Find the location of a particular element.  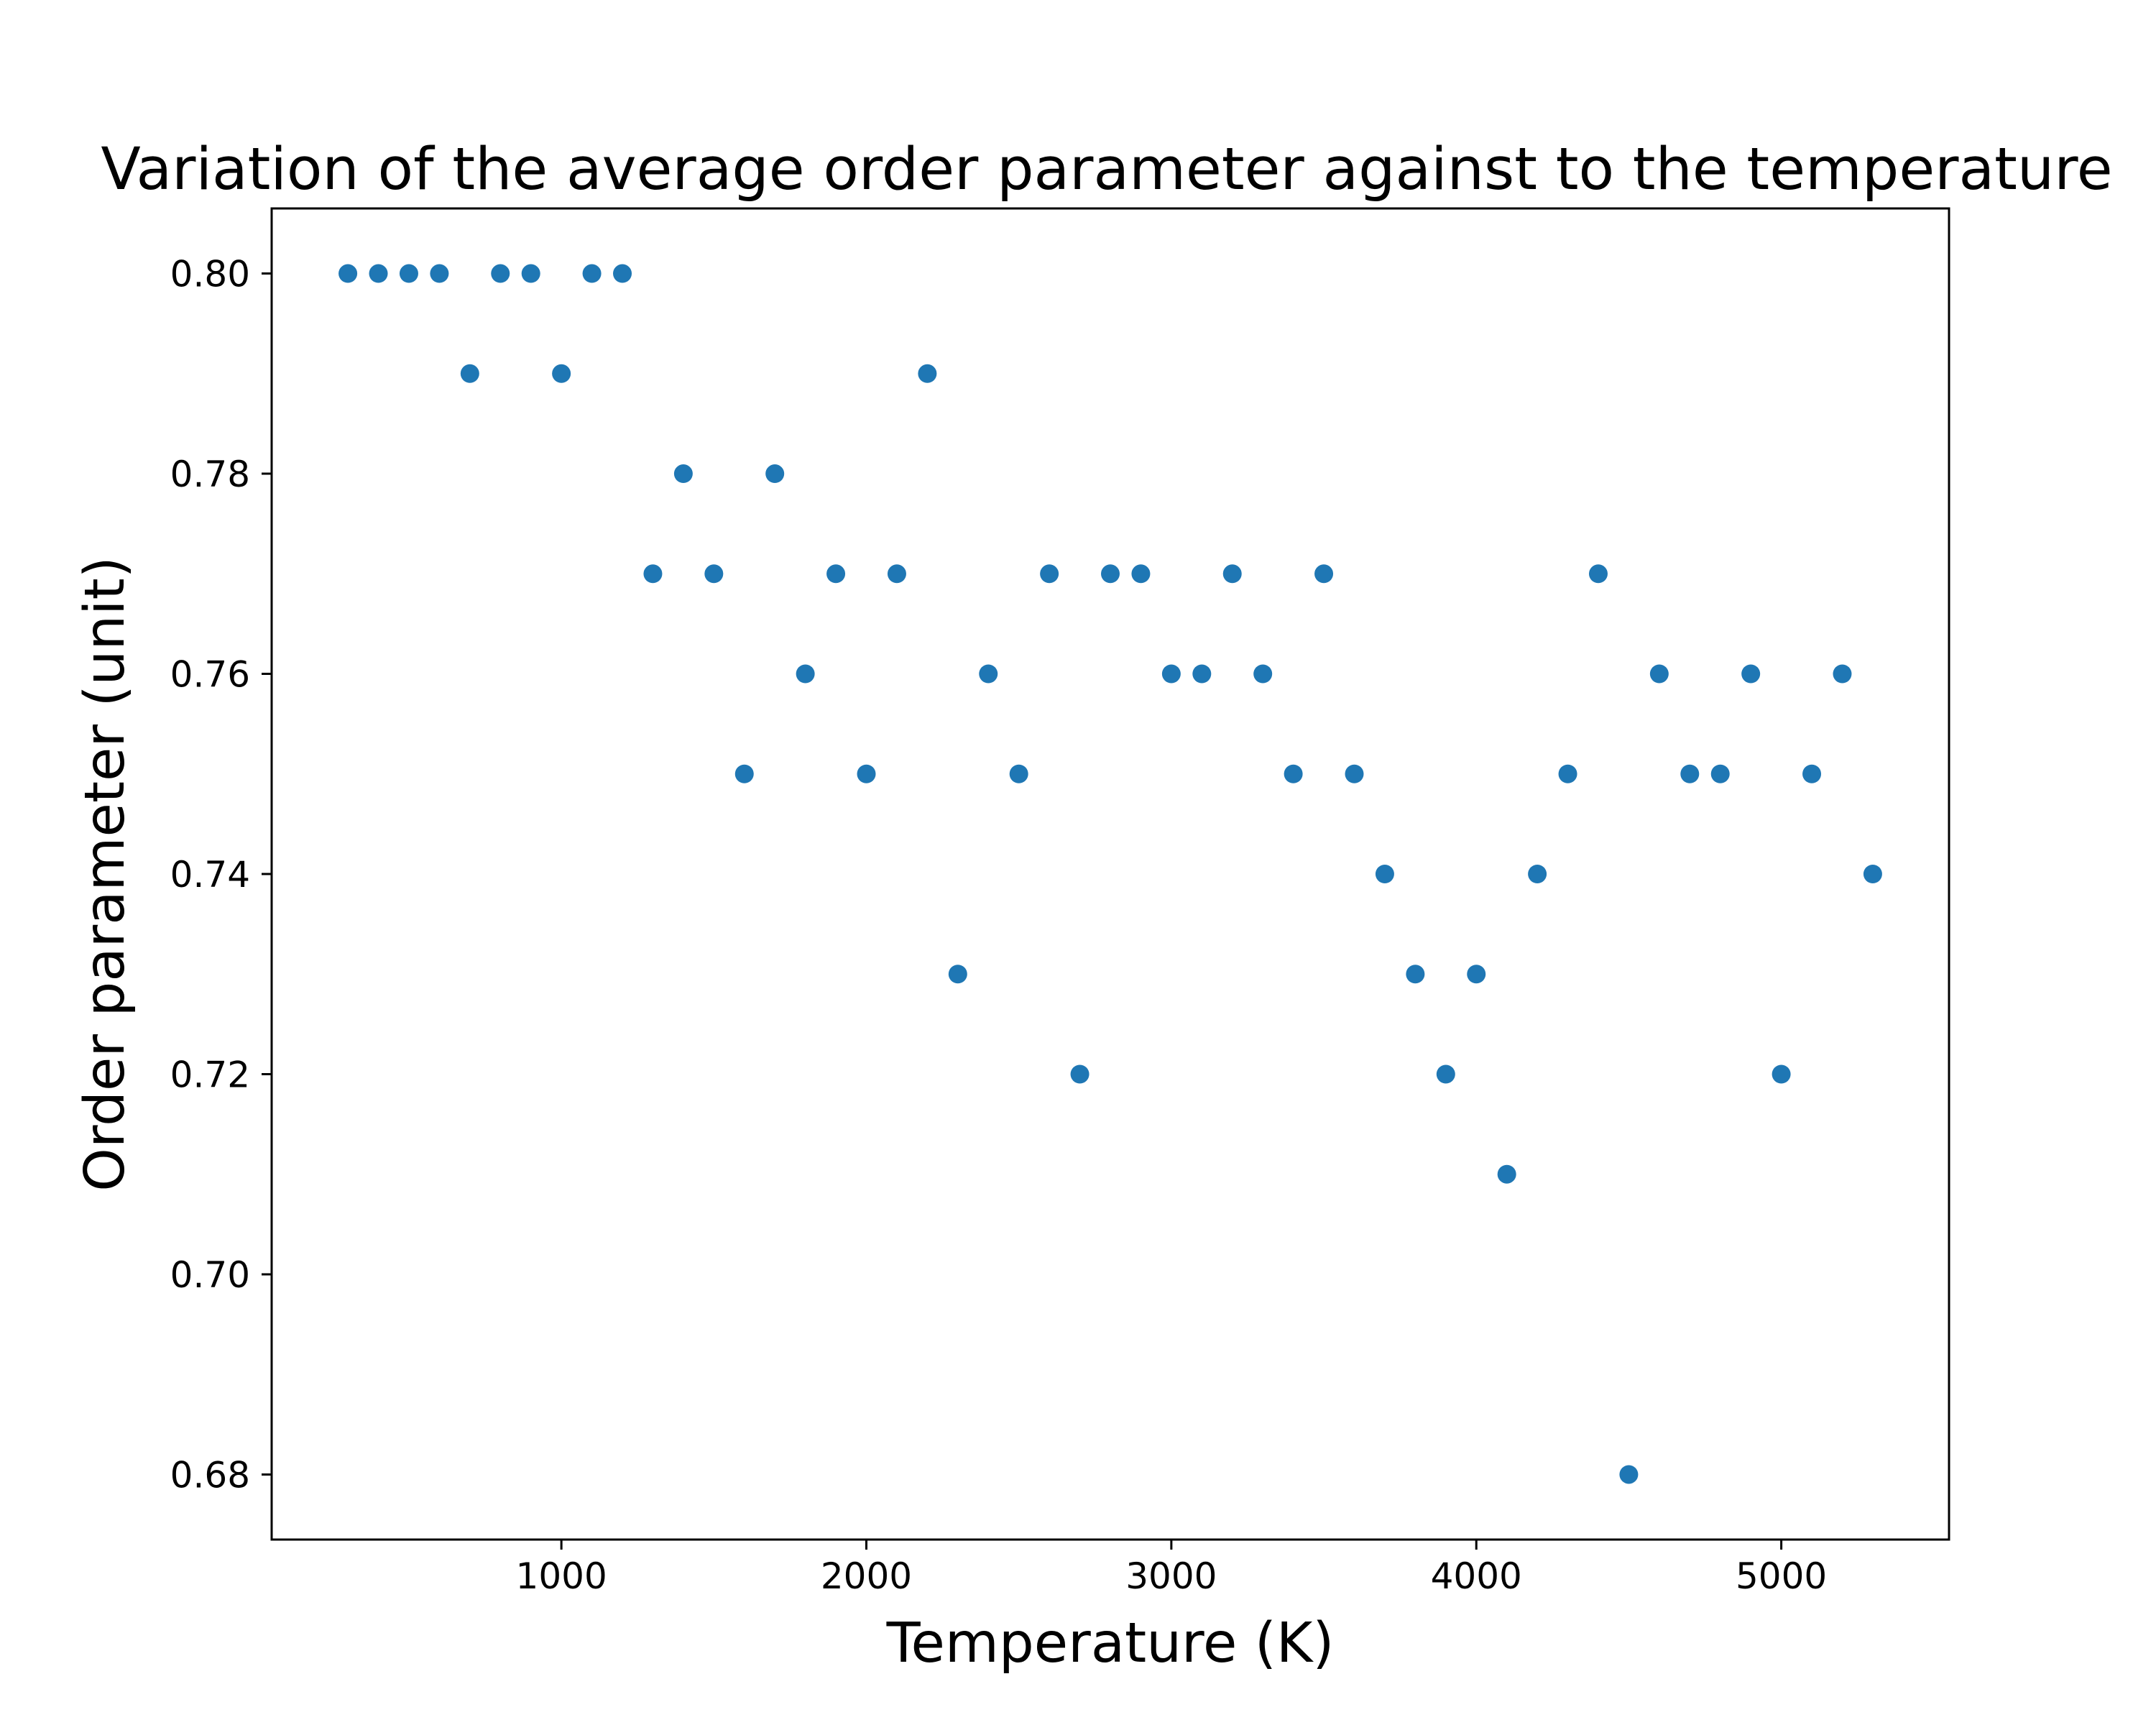

x-tick-label: 3000 is located at coordinates (1171, 1576).